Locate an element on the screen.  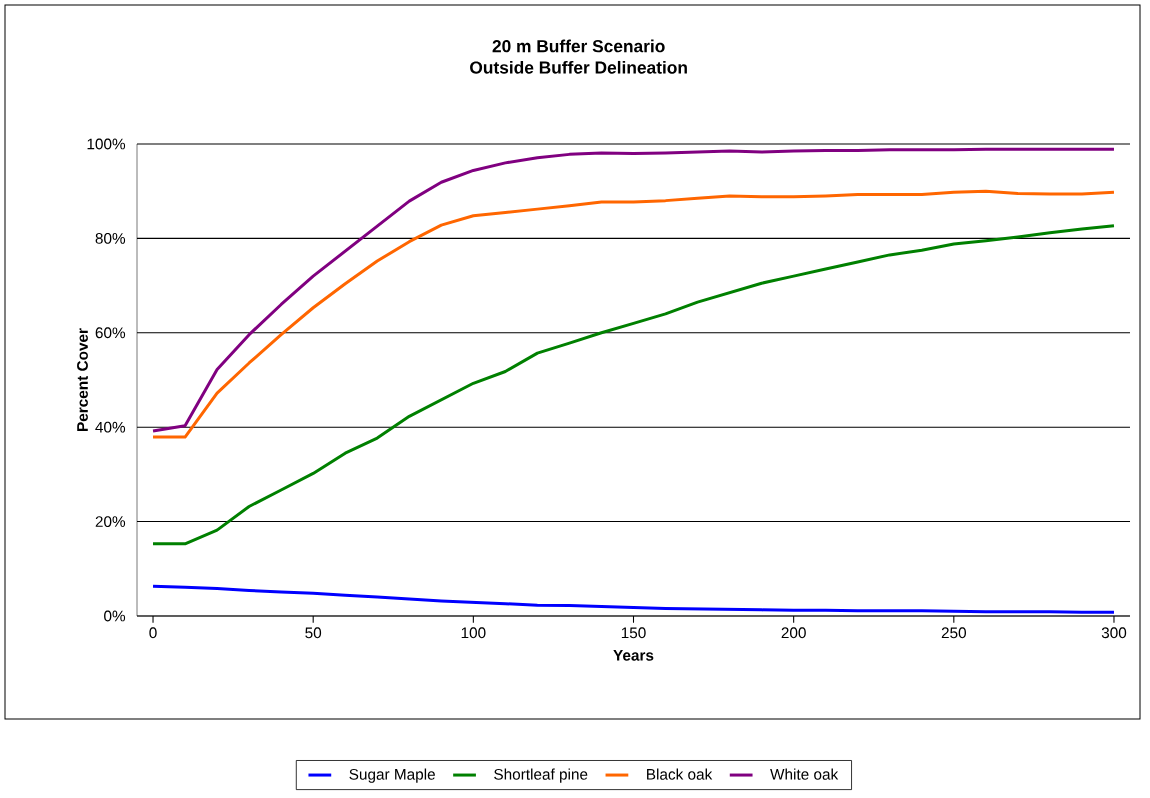
x-tick-label: 300 is located at coordinates (1114, 633).